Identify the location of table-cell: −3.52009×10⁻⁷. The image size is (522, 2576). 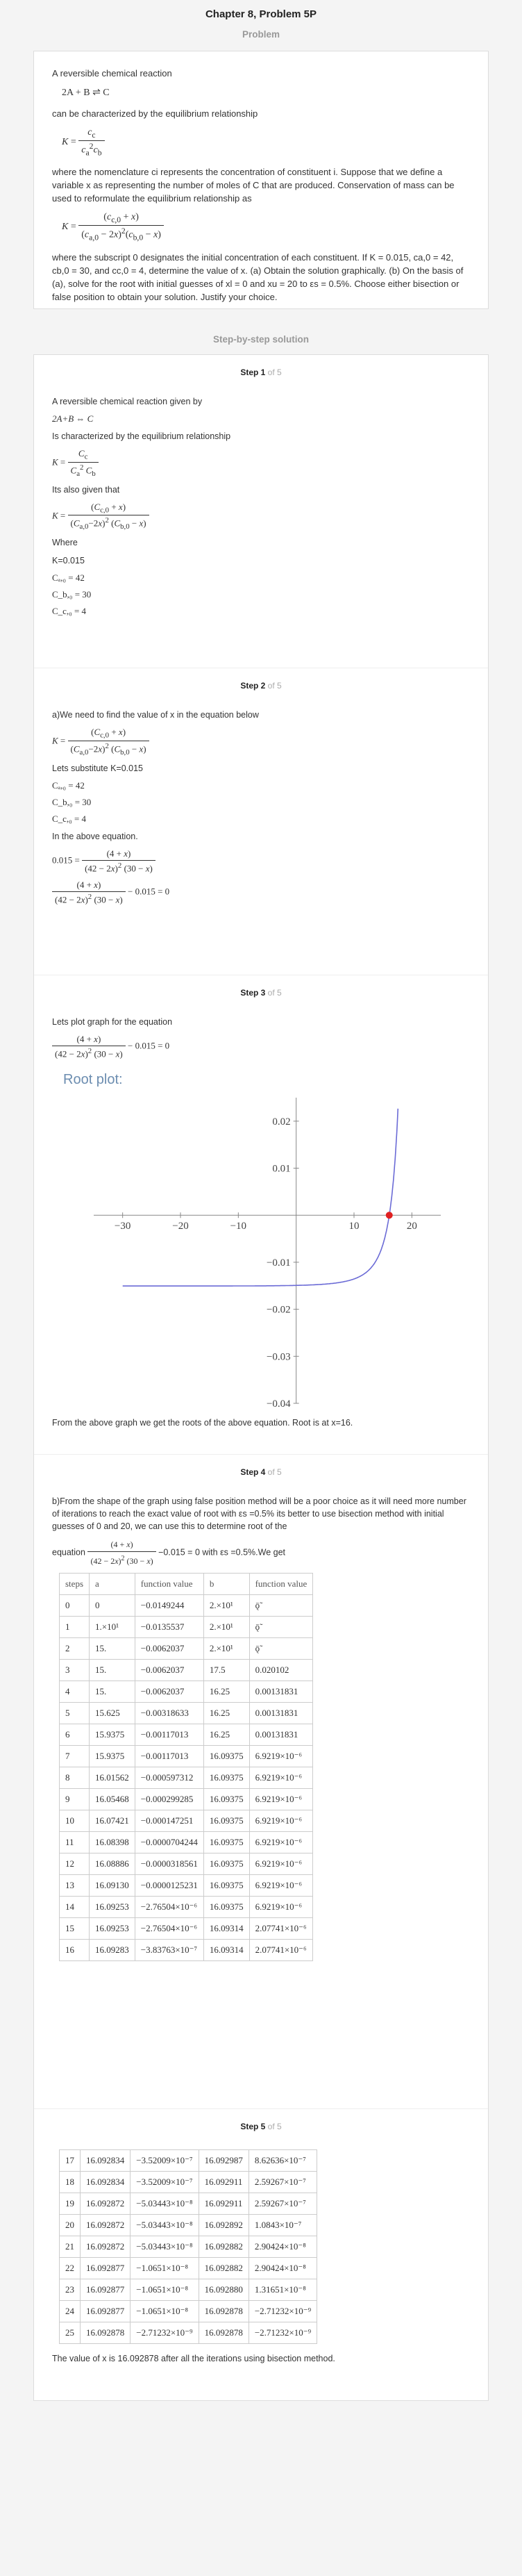
(164, 2161).